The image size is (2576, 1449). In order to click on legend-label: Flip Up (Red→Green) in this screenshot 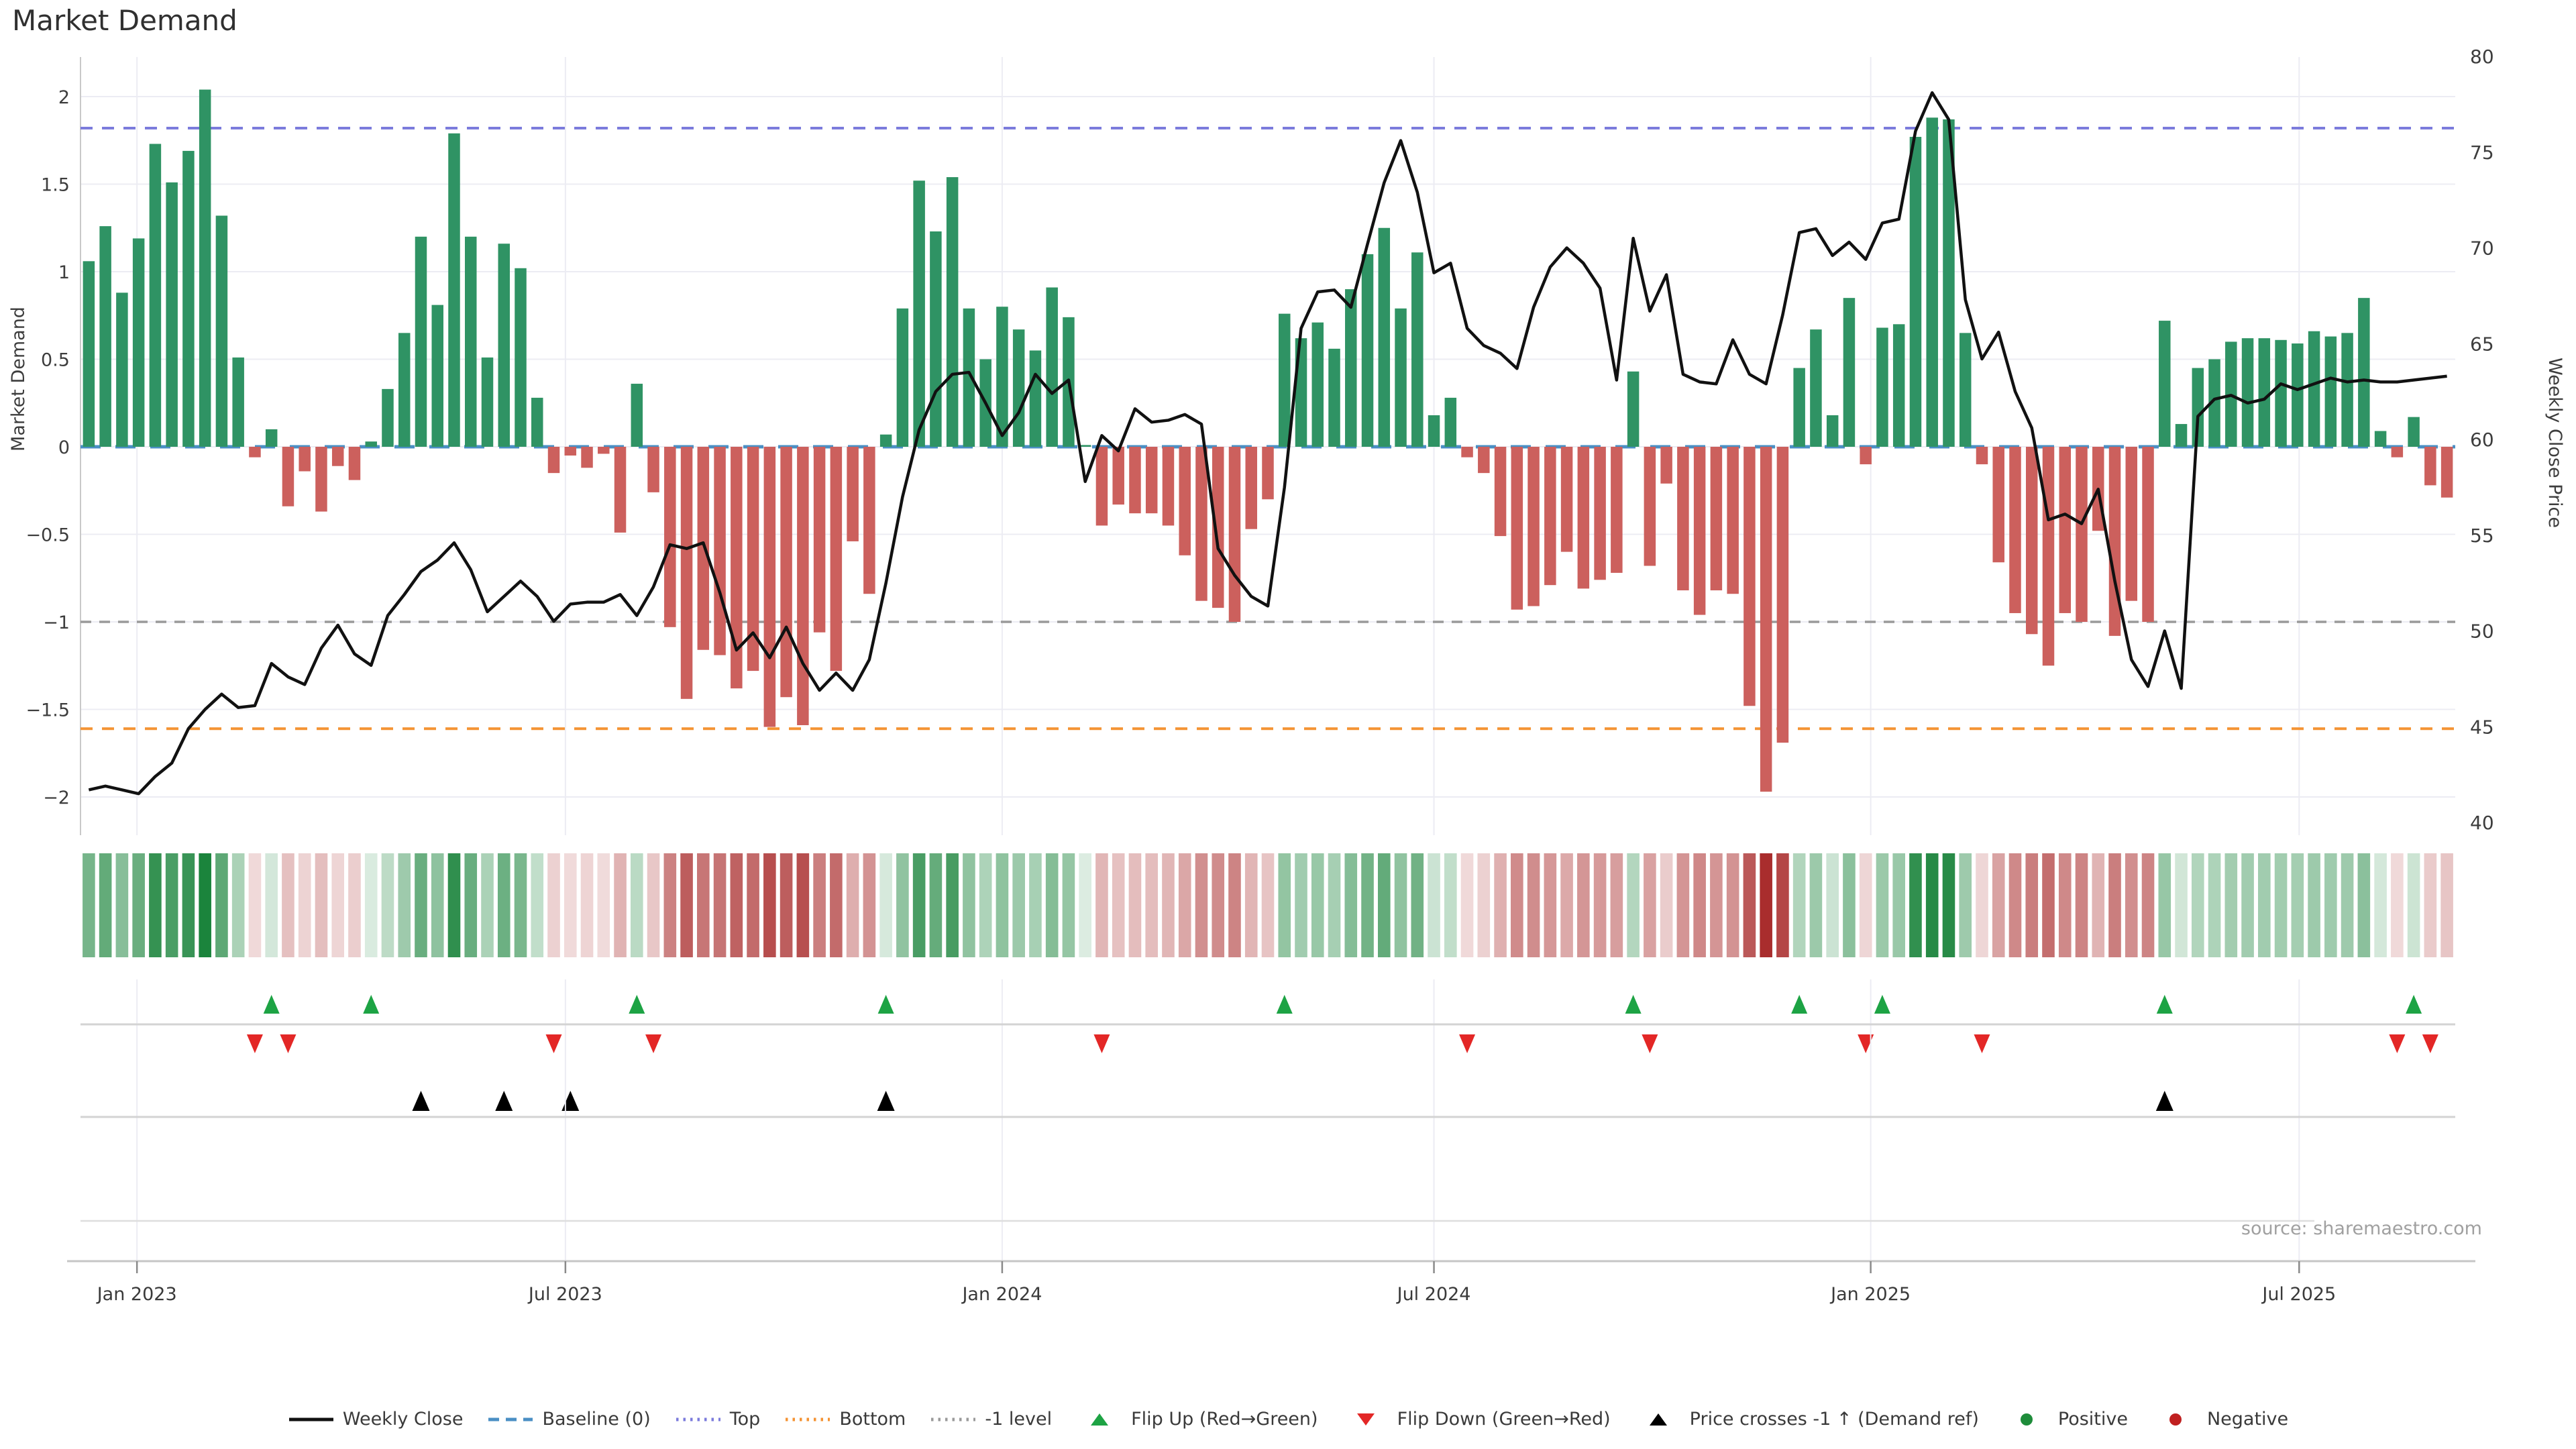, I will do `click(1224, 1419)`.